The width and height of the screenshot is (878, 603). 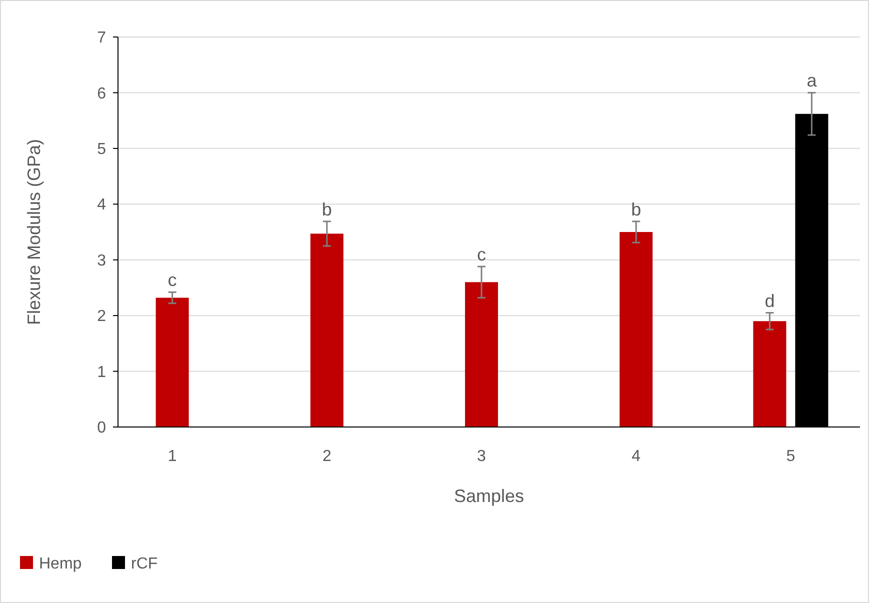 I want to click on x-axis-title: Samples, so click(x=489, y=496).